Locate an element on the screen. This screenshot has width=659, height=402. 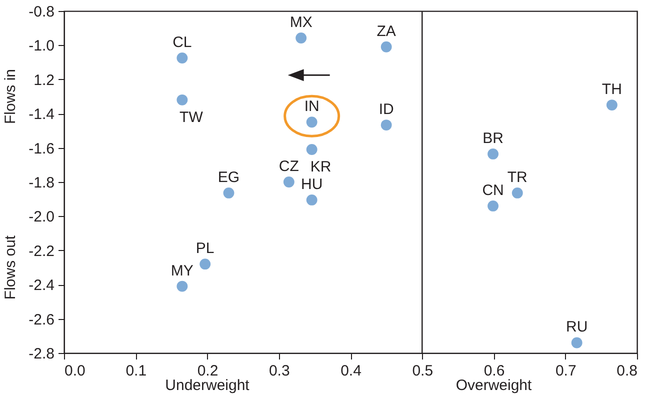
y-tick-label: -2.8 is located at coordinates (41, 354).